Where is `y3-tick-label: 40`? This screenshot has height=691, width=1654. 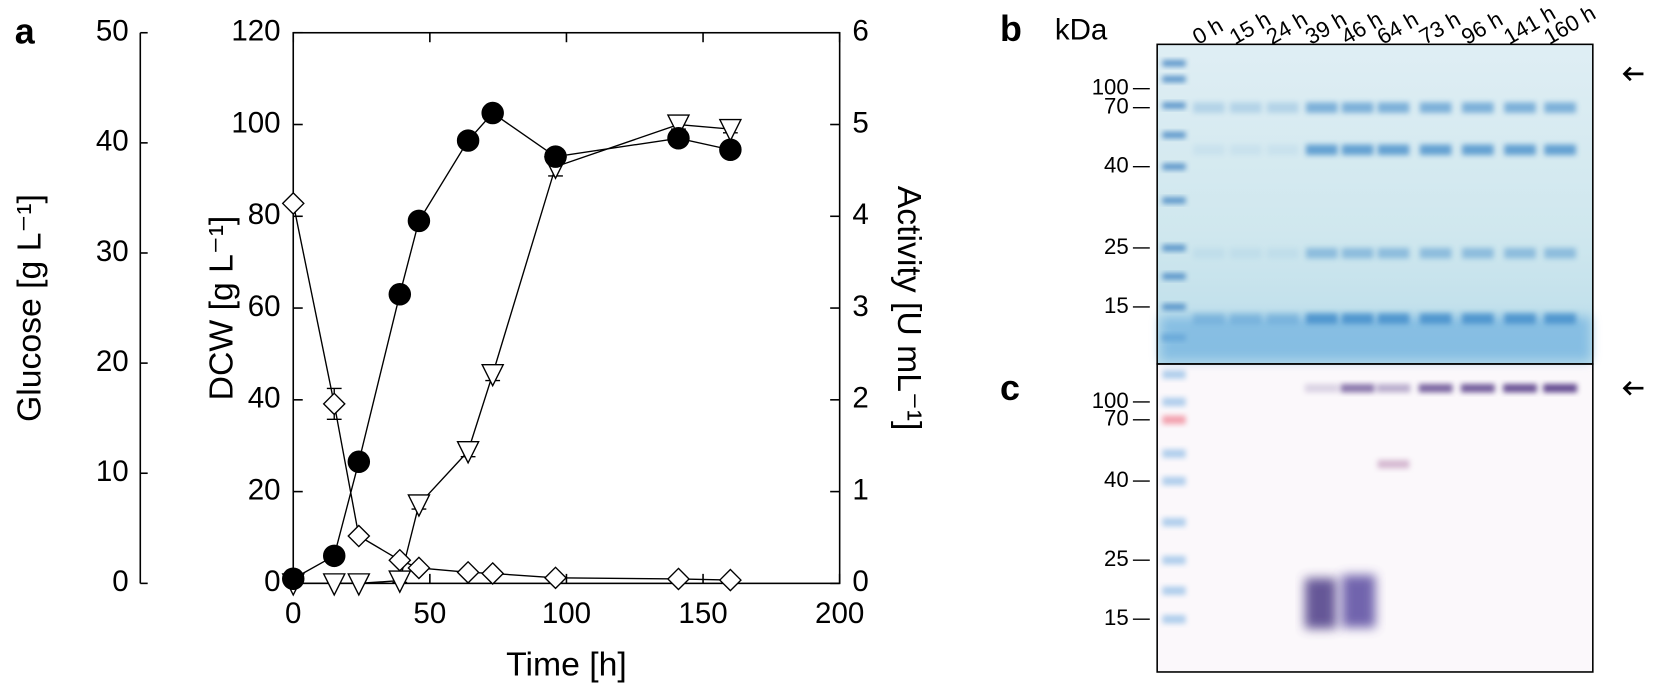
y3-tick-label: 40 is located at coordinates (112, 141).